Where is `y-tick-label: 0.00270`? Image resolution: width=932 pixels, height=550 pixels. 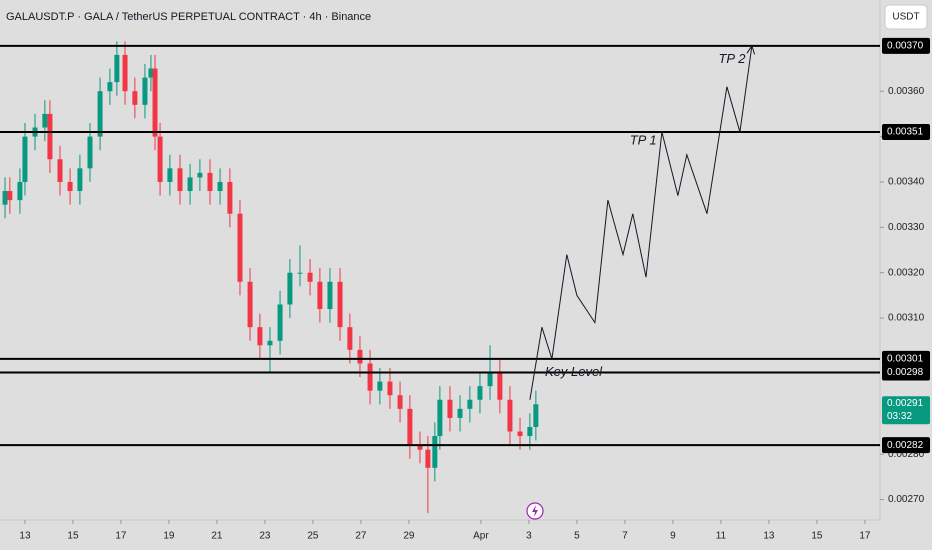
y-tick-label: 0.00270 is located at coordinates (906, 499).